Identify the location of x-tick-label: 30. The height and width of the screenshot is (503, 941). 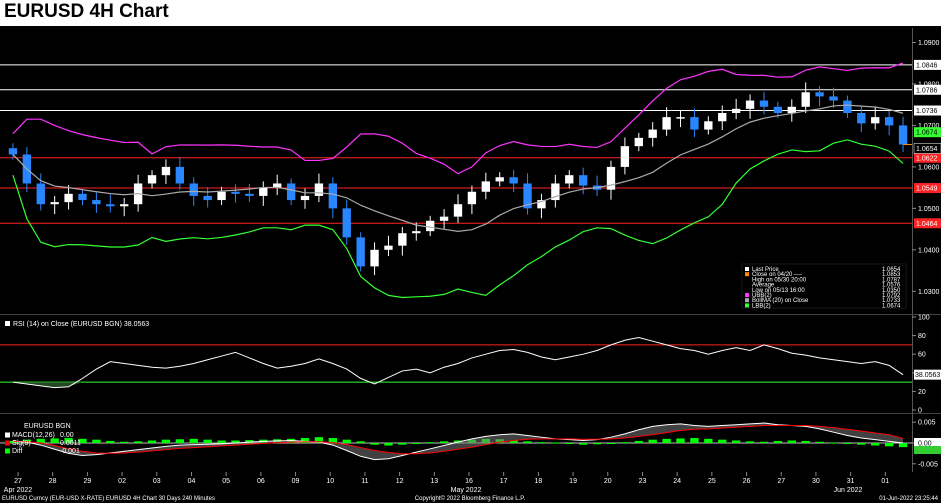
(816, 481).